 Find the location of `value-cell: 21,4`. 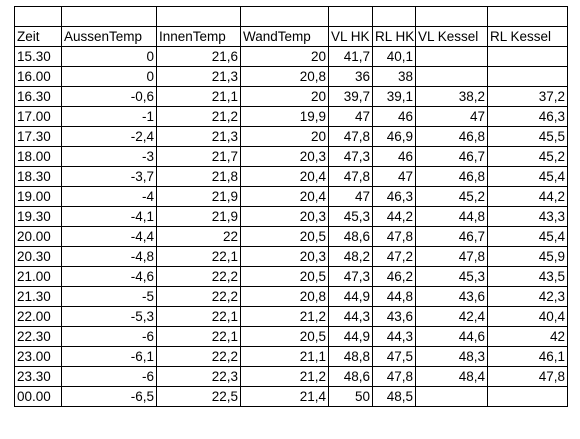

value-cell: 21,4 is located at coordinates (284, 396).